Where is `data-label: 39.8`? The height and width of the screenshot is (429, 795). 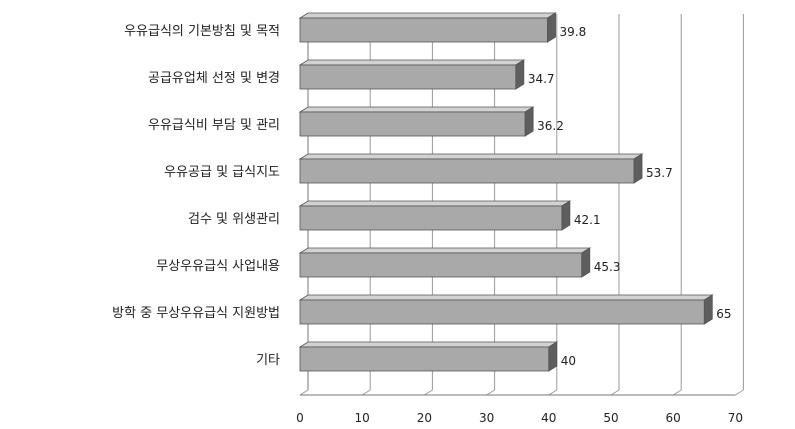 data-label: 39.8 is located at coordinates (573, 32).